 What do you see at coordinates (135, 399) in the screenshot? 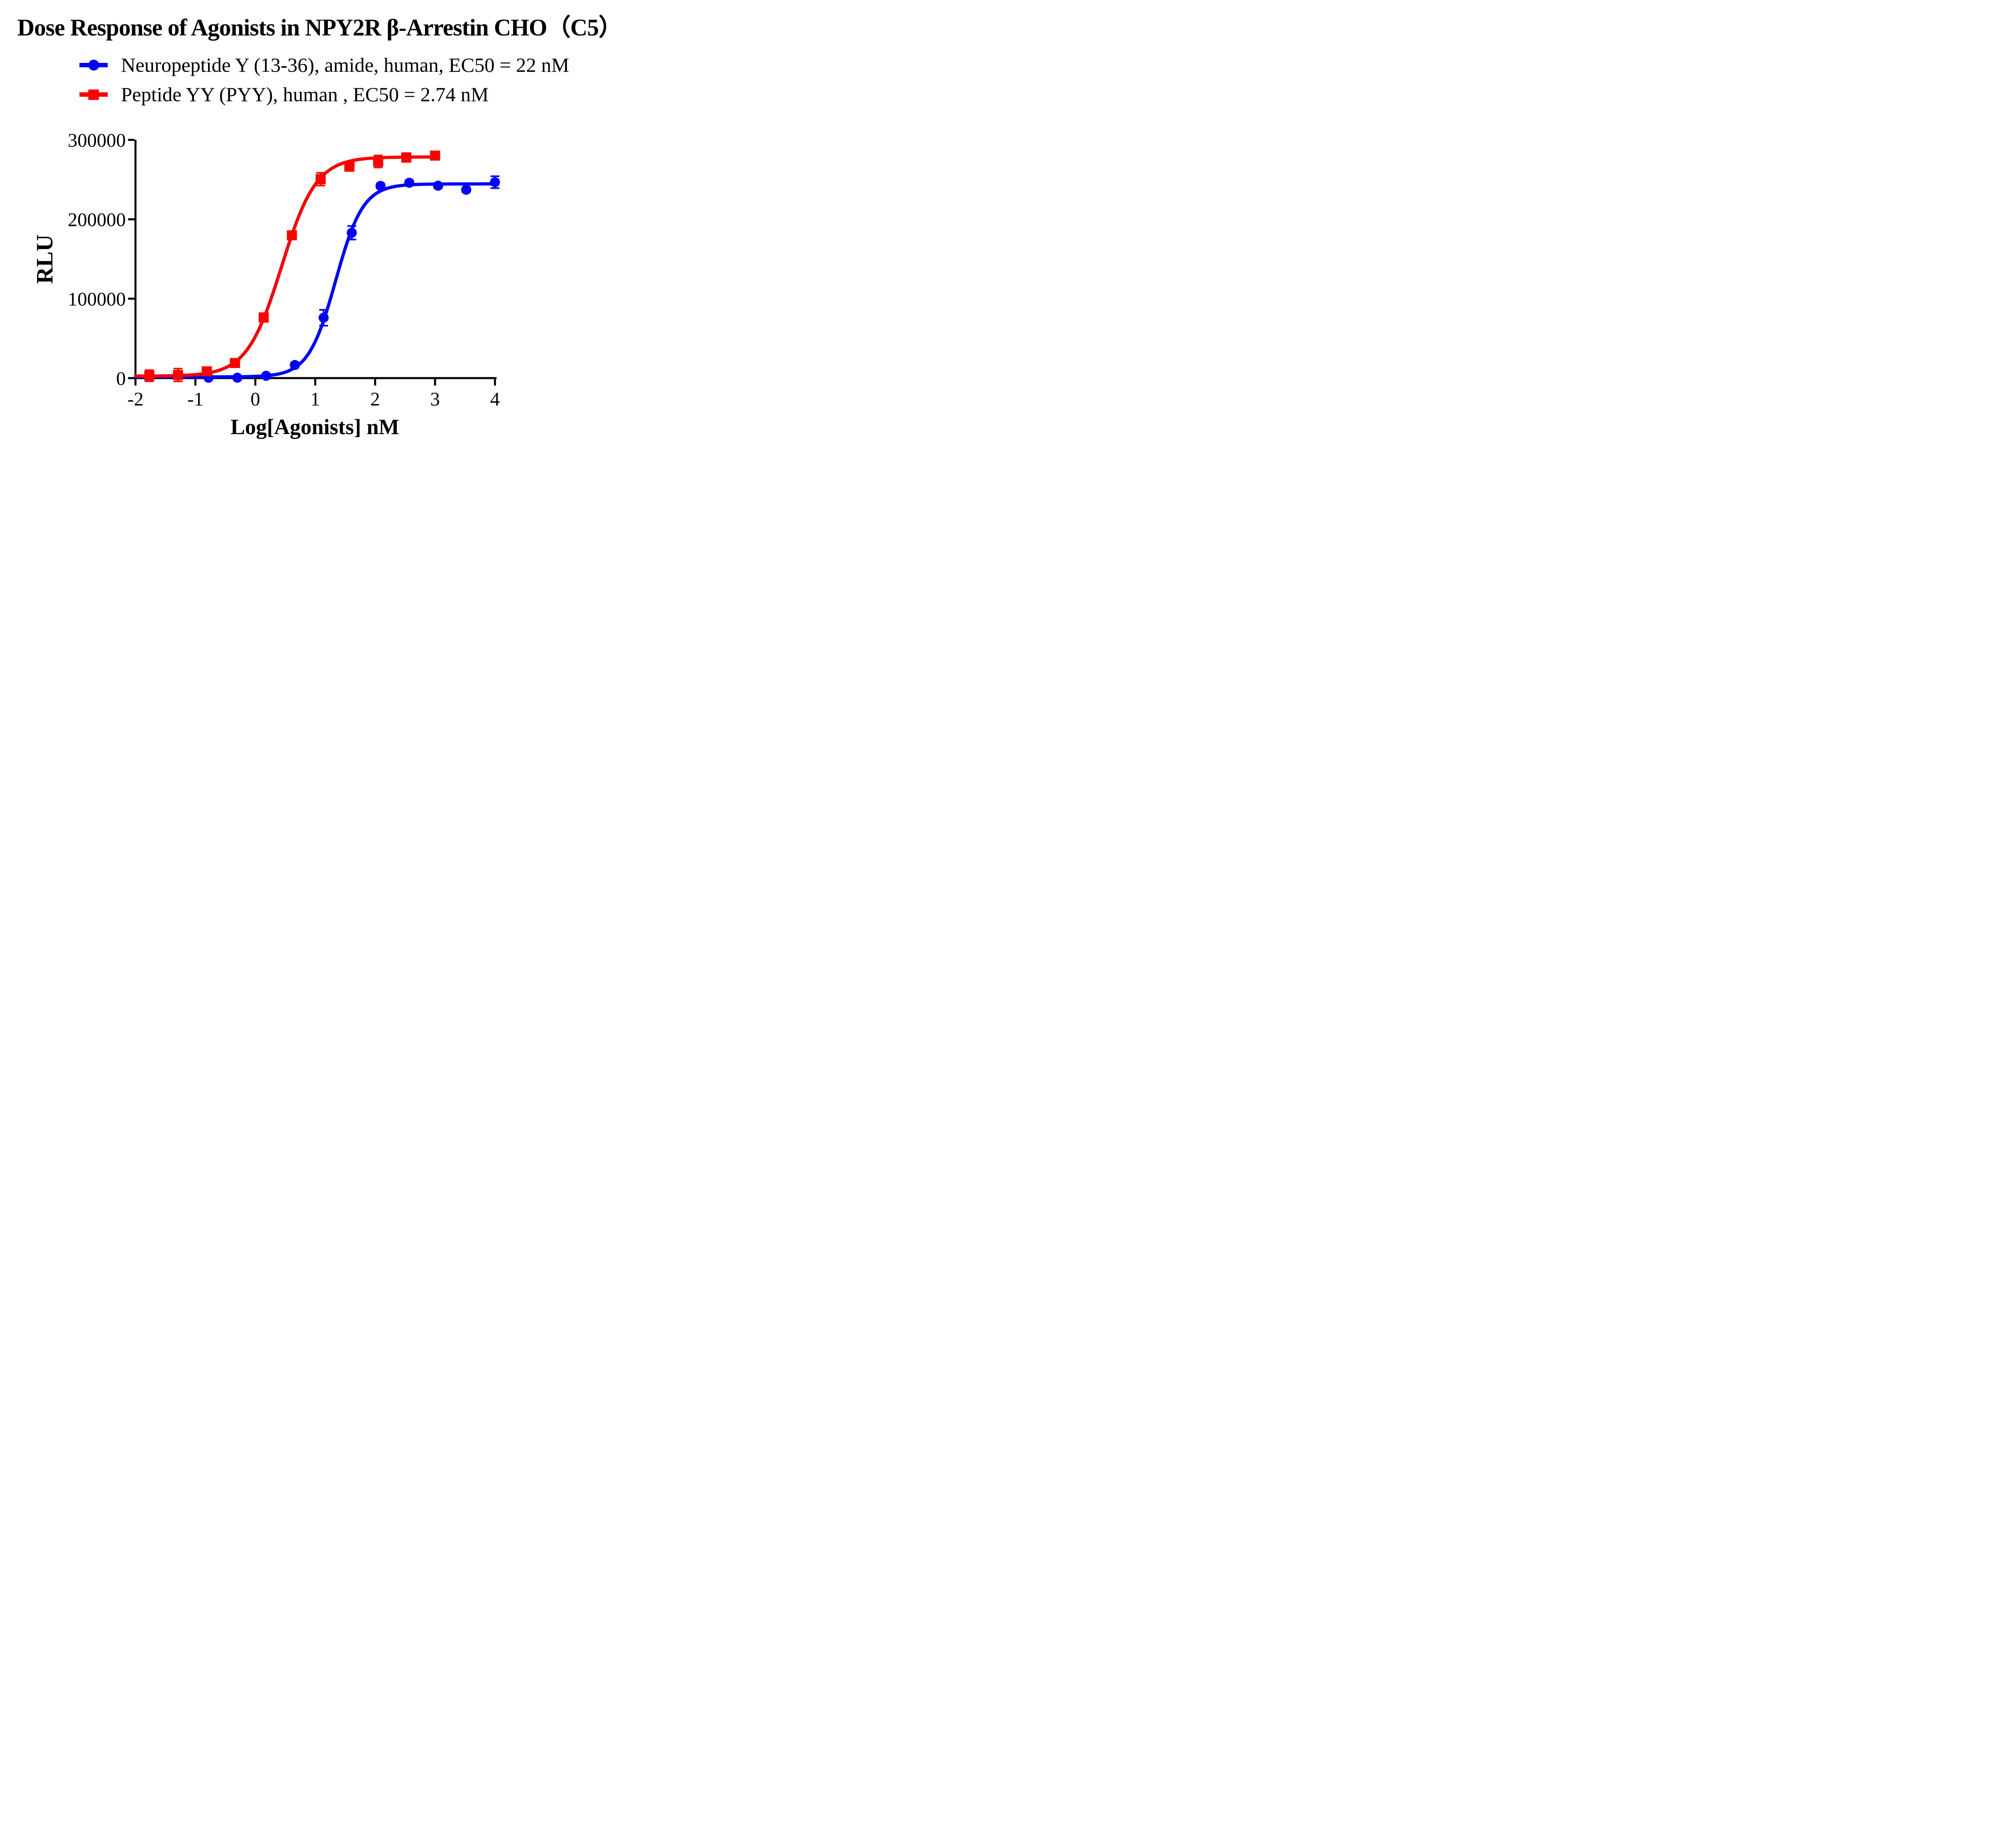
I see `x-tick-label: -2` at bounding box center [135, 399].